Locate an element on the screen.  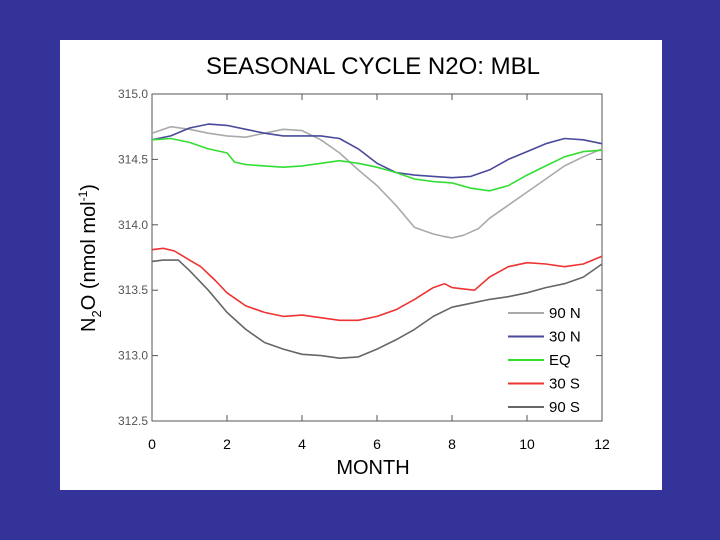
y-tick-label: 313.0 is located at coordinates (133, 356).